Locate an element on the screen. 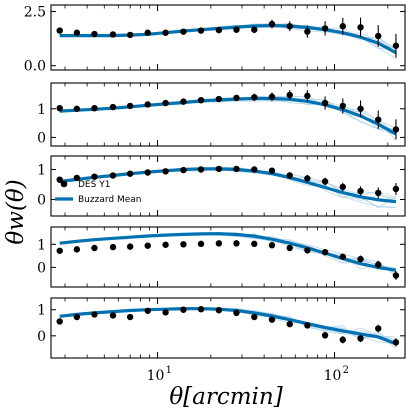  y-tick-label: 0.0 is located at coordinates (35, 67).